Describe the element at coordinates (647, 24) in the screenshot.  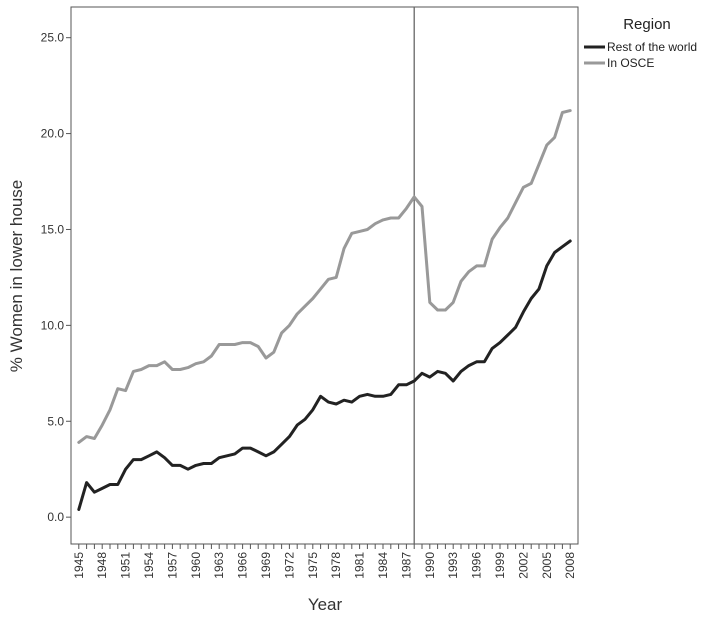
I see `legend-title: Region` at that location.